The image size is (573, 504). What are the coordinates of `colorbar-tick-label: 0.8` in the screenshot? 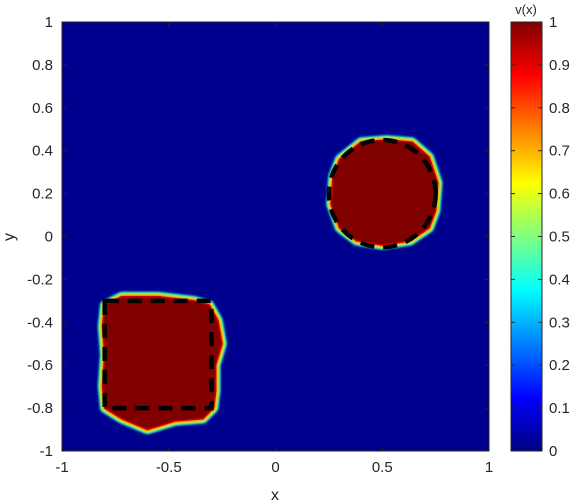 It's located at (559, 108).